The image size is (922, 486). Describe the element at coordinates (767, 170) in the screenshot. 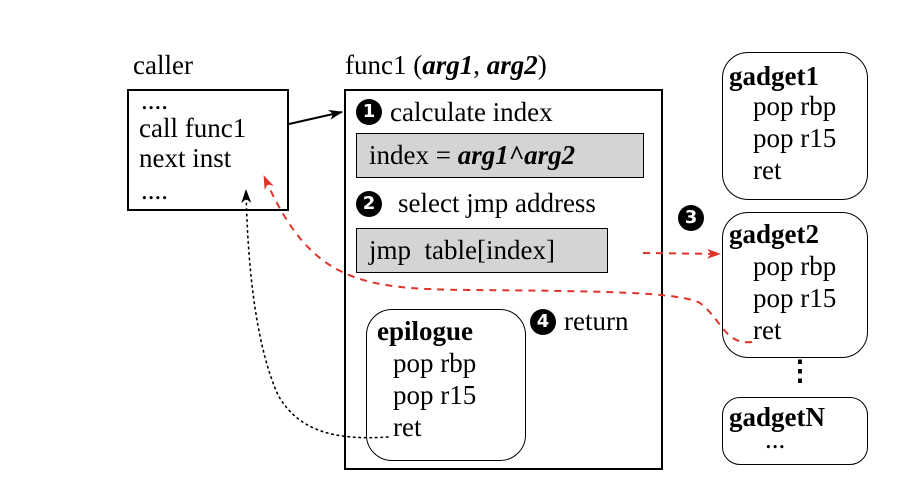

I see `gadget1-line-3: ret` at that location.